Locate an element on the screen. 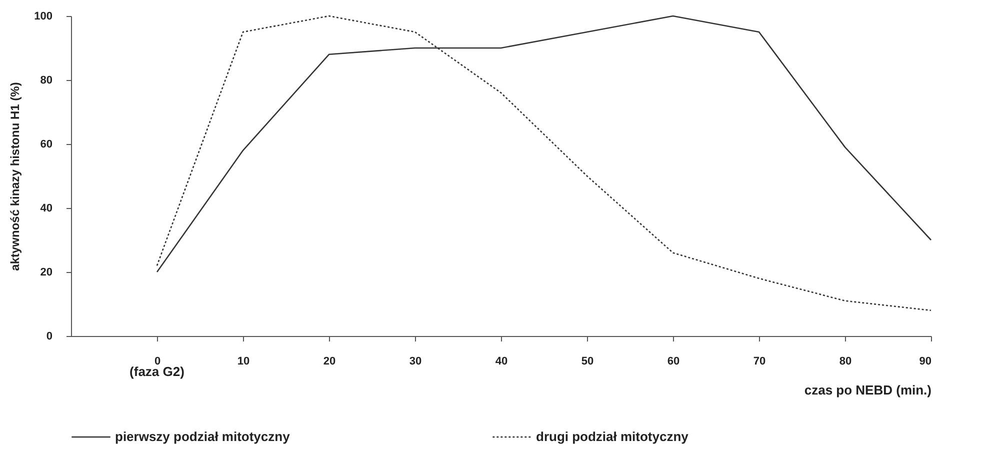 Image resolution: width=992 pixels, height=464 pixels. x-tick-label: 50 is located at coordinates (587, 362).